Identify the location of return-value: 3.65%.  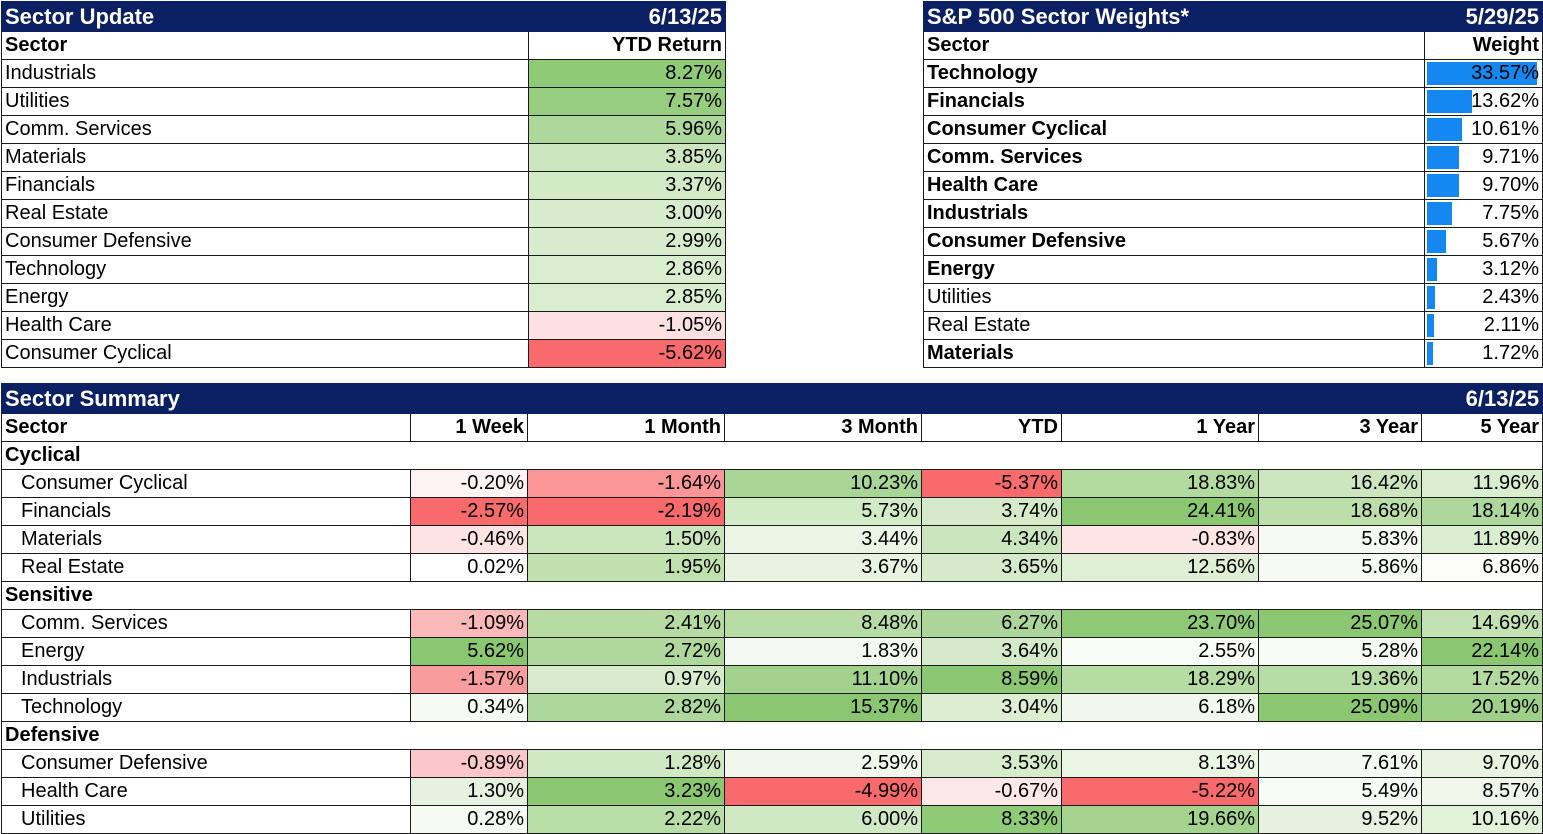
(991, 567).